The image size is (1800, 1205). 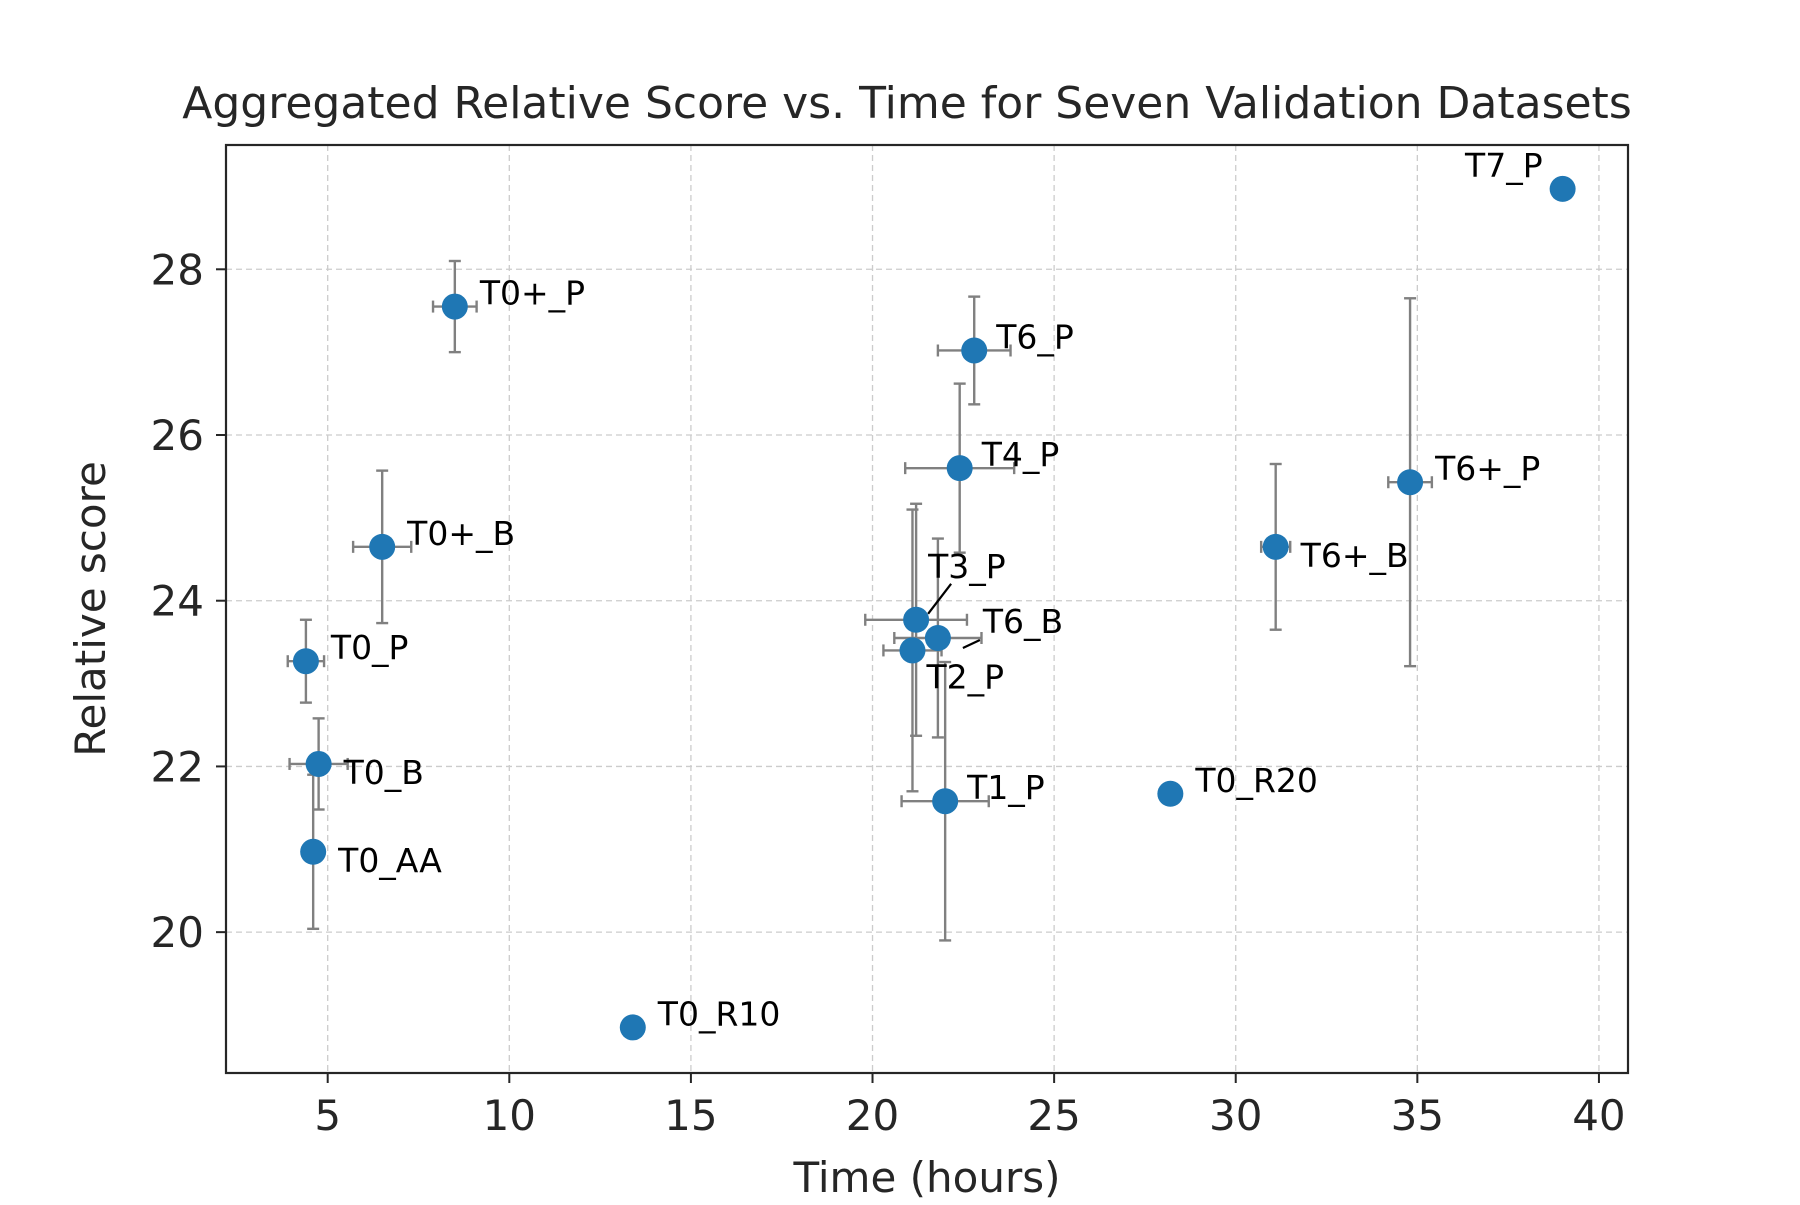 What do you see at coordinates (954, 616) in the screenshot?
I see `label-leaders` at bounding box center [954, 616].